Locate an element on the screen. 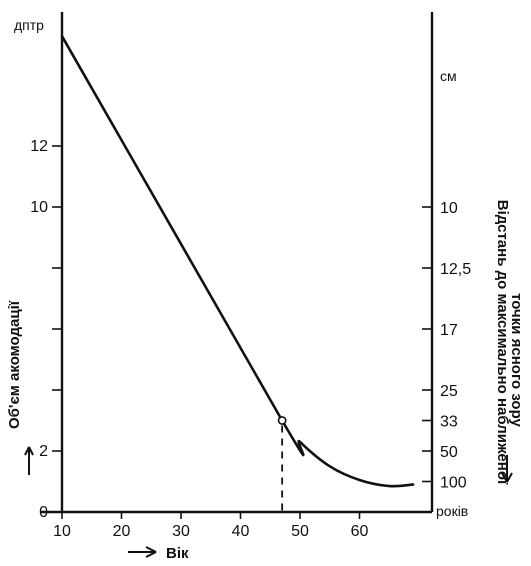  left-axis-unit: дптр is located at coordinates (29, 25).